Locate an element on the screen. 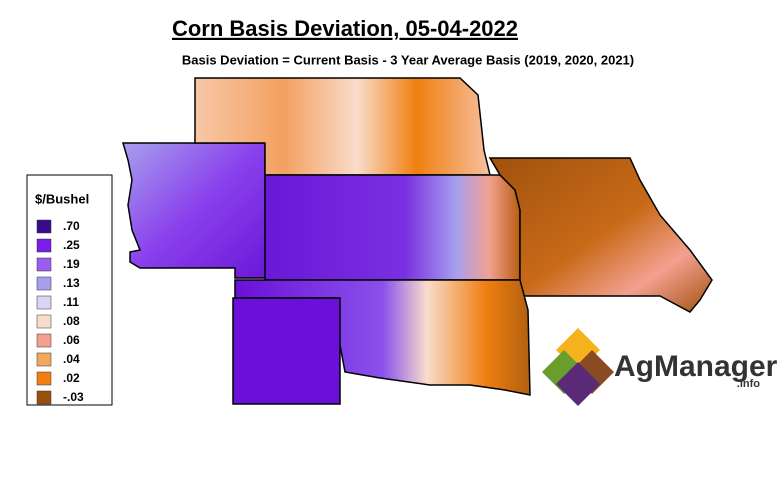 Image resolution: width=779 pixels, height=481 pixels. oklahoma-panhandle is located at coordinates (286, 351).